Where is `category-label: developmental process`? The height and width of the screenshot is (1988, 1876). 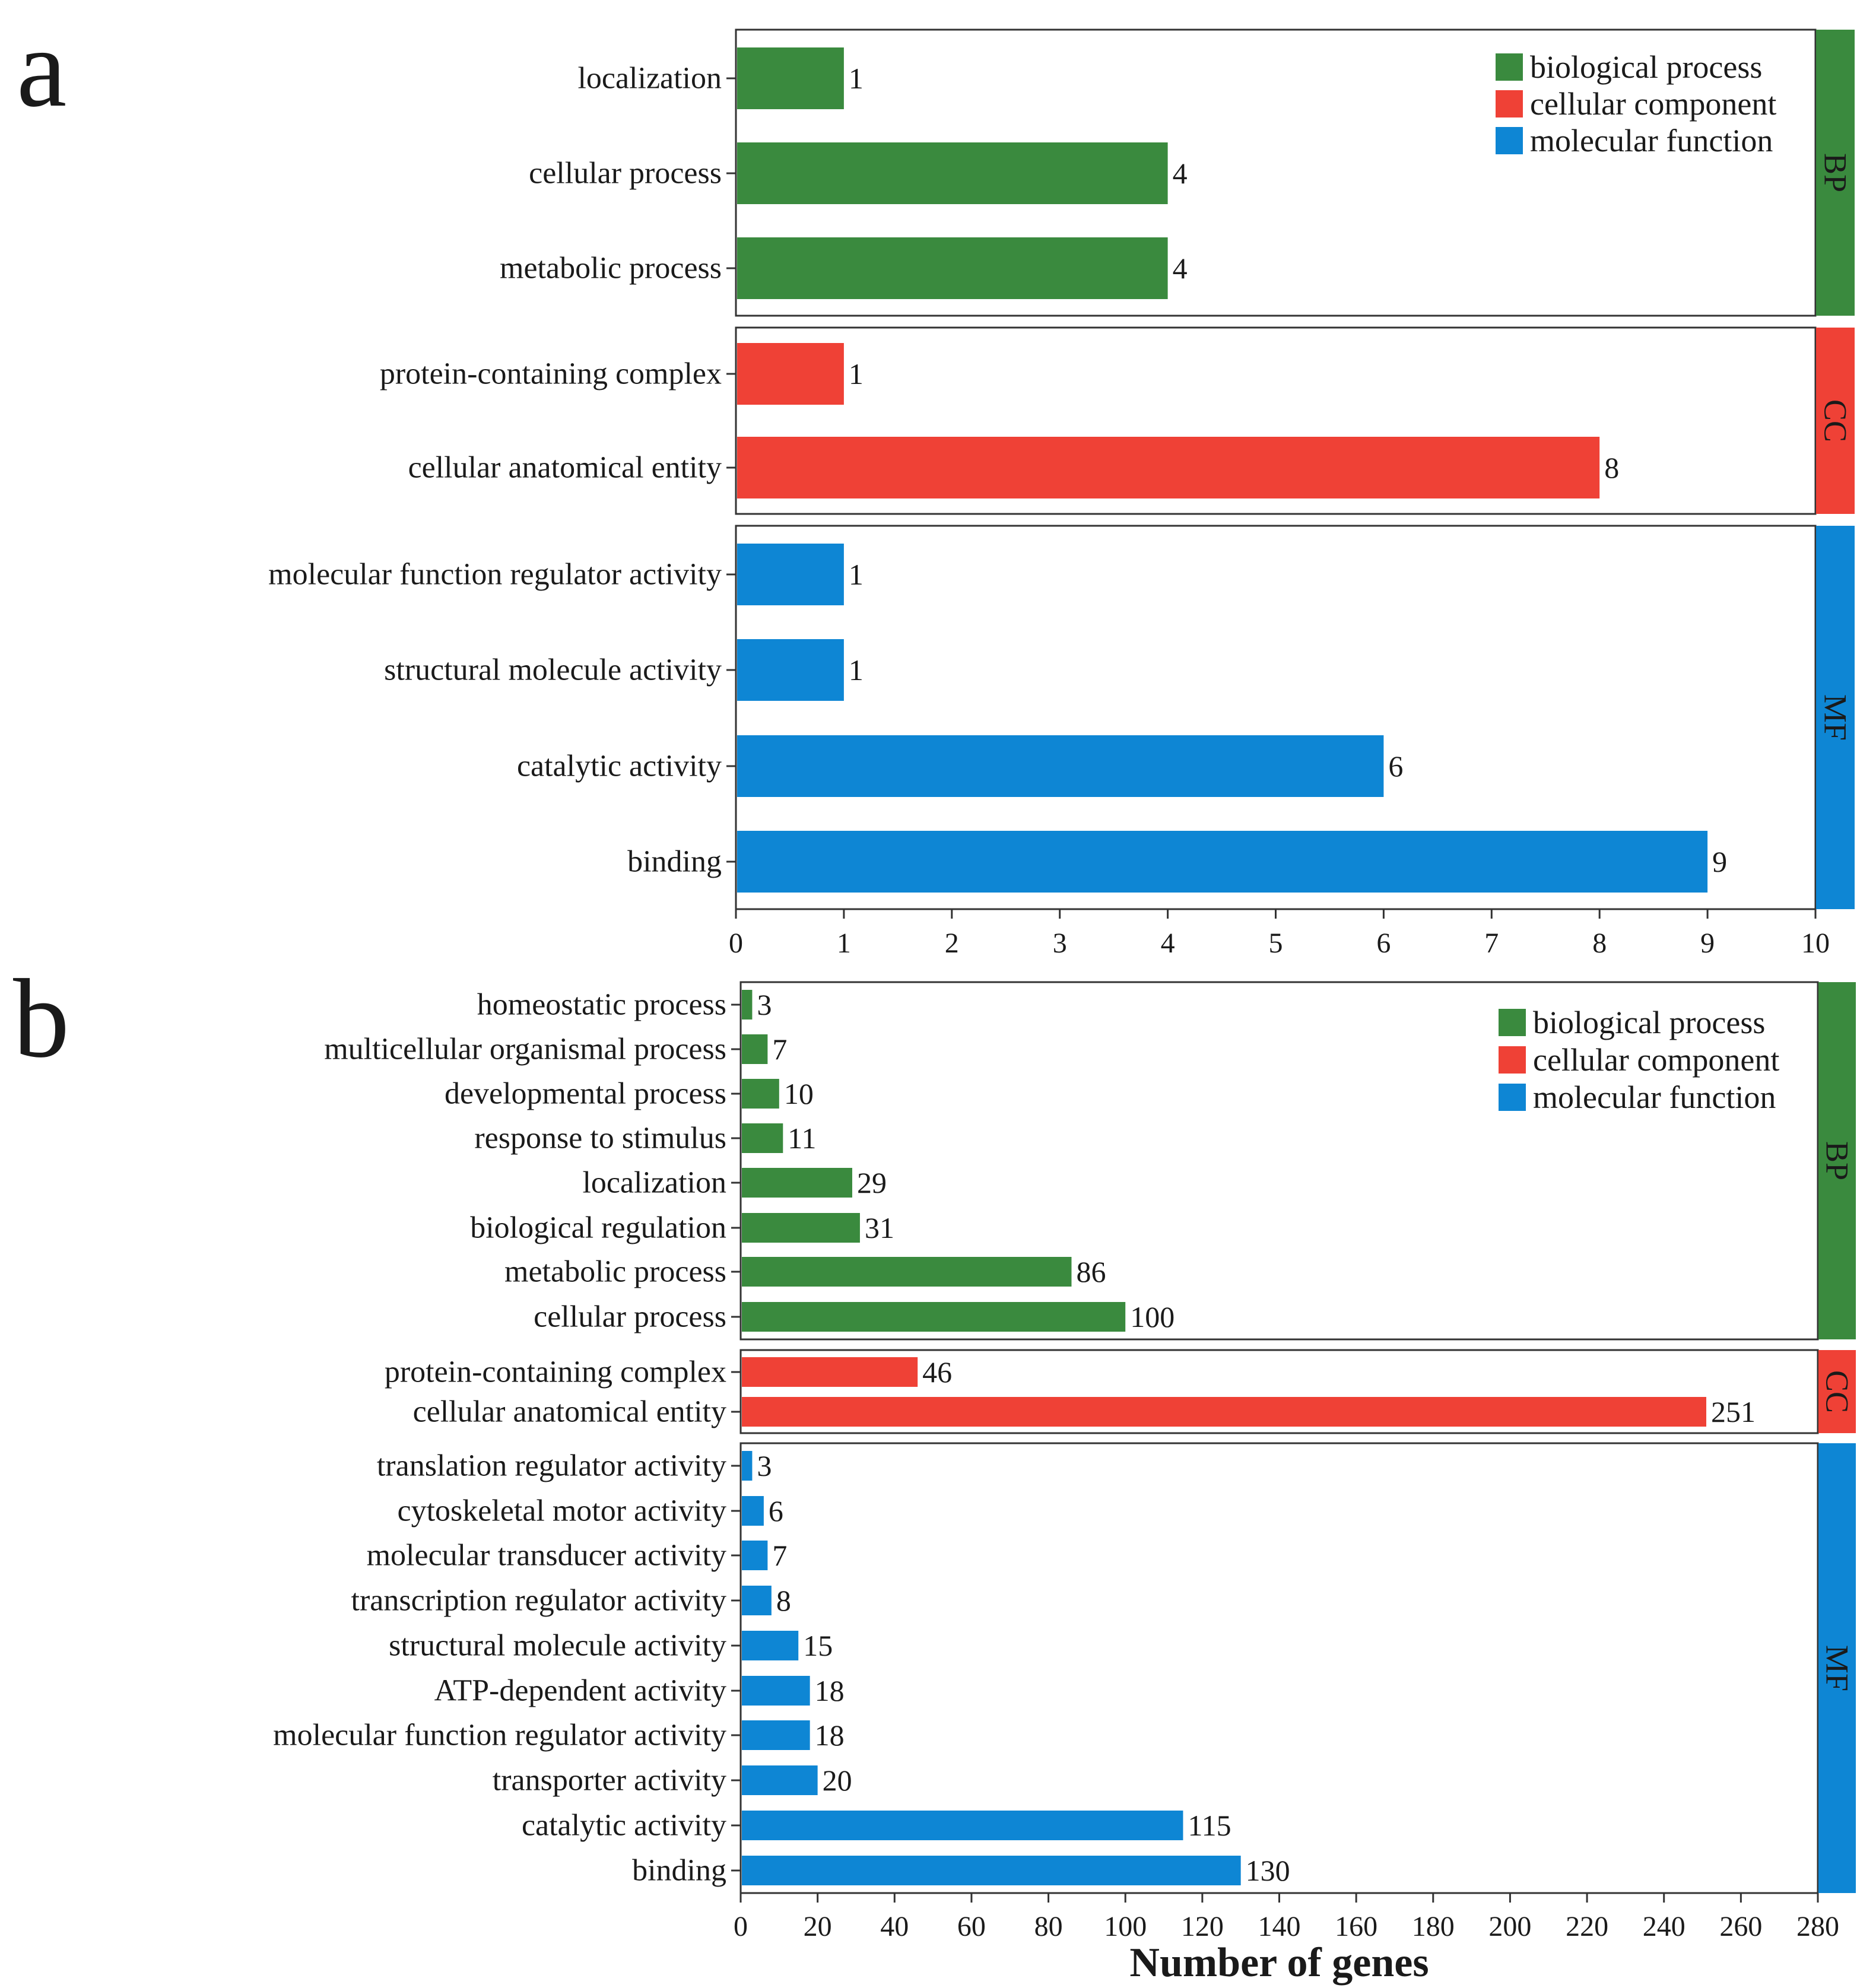 category-label: developmental process is located at coordinates (585, 1094).